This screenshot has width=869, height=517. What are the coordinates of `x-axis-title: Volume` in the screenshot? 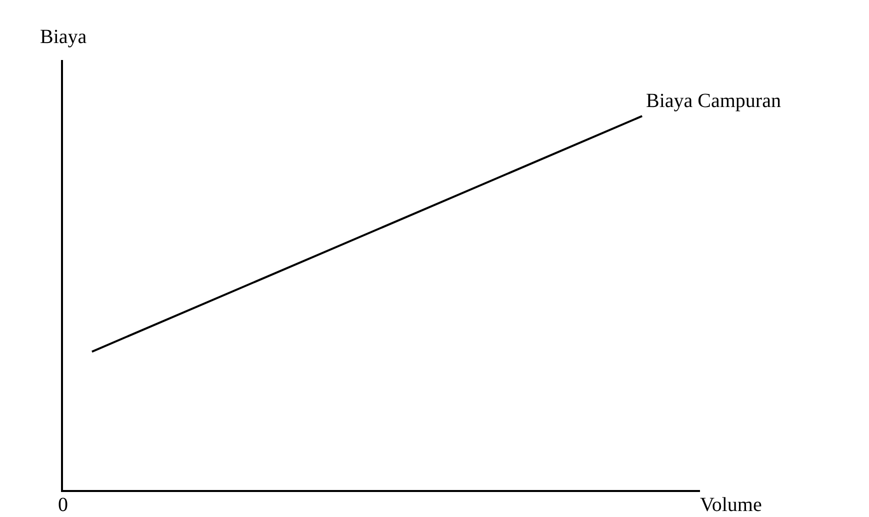 It's located at (731, 505).